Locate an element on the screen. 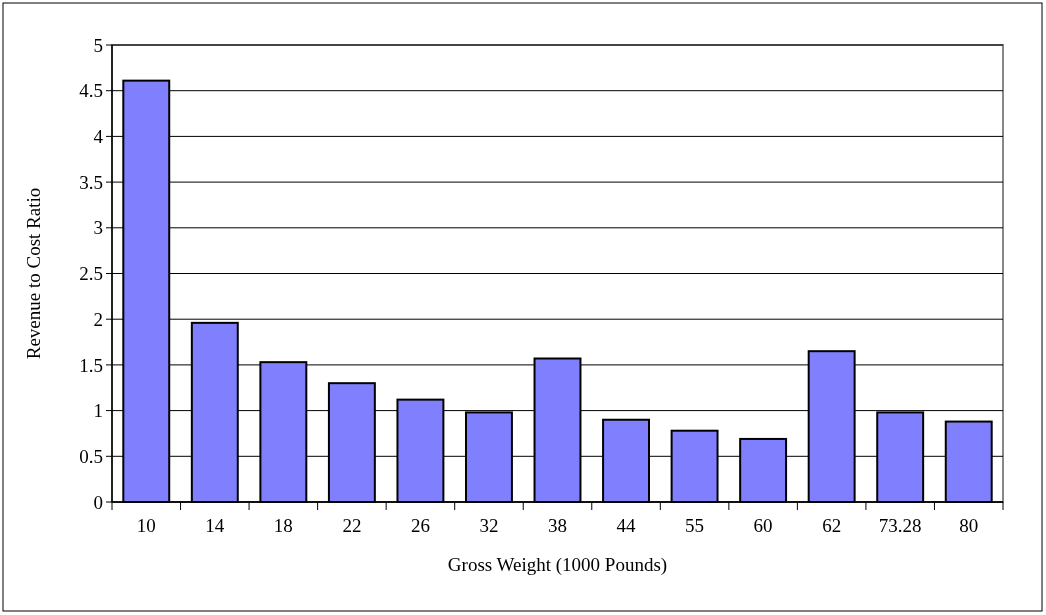 This screenshot has width=1046, height=615. y-tick-label: 3.5 is located at coordinates (91, 182).